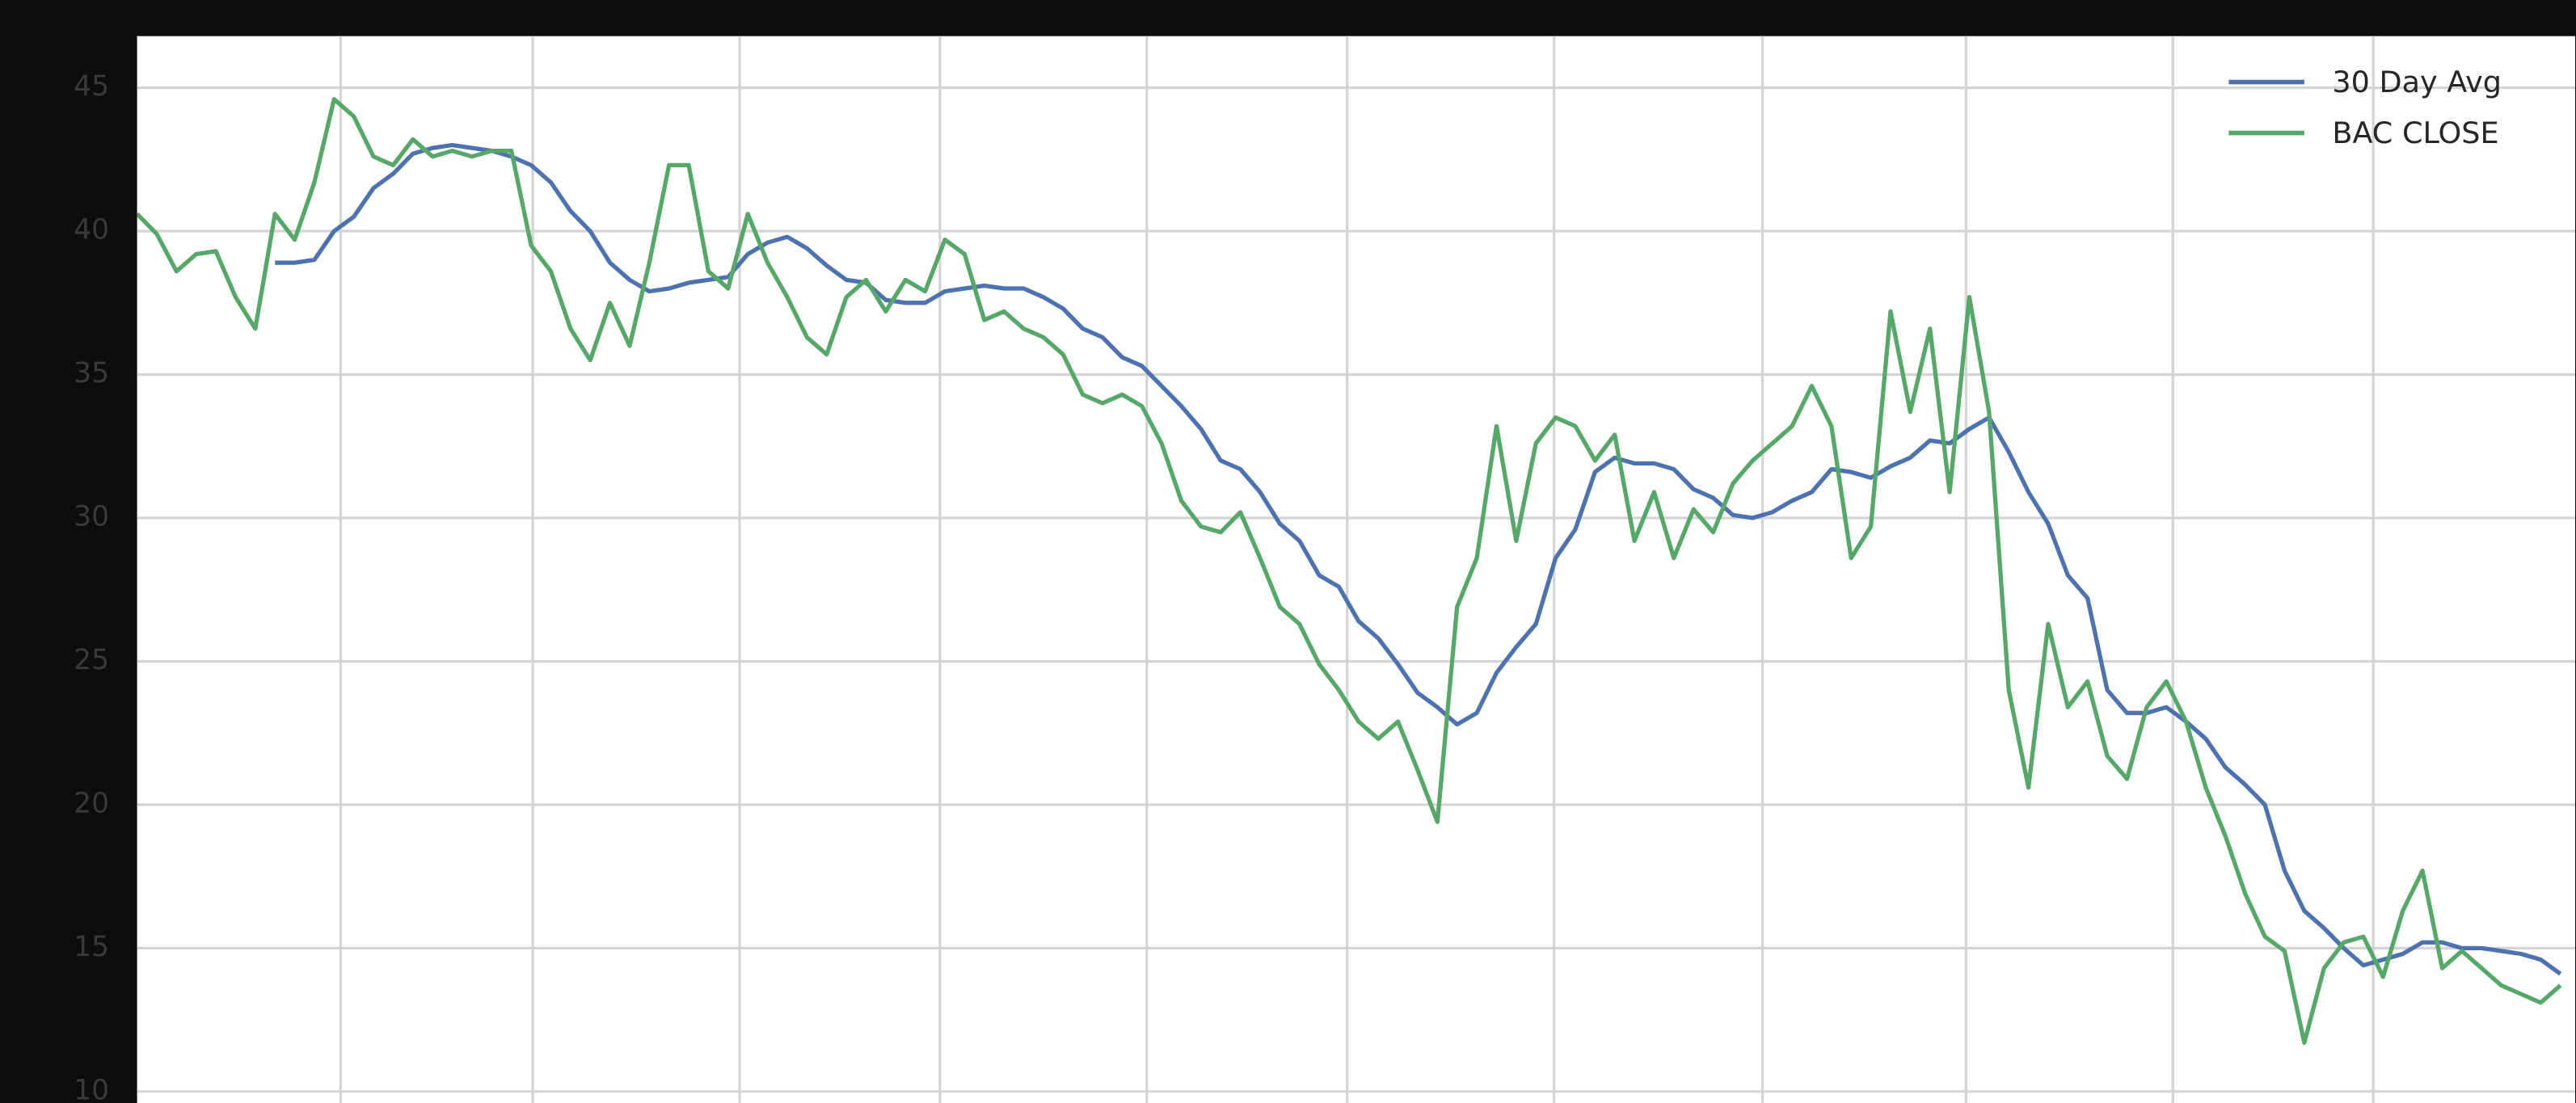 This screenshot has width=2576, height=1103. Describe the element at coordinates (2417, 82) in the screenshot. I see `legend-label: 30 Day Avg` at that location.